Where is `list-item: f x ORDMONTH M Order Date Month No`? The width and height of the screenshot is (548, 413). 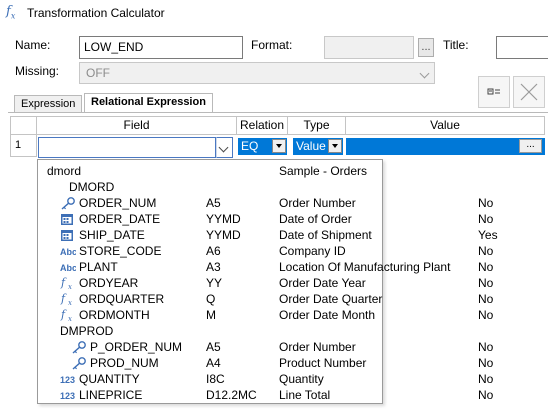 list-item: f x ORDMONTH M Order Date Month No is located at coordinates (265, 315).